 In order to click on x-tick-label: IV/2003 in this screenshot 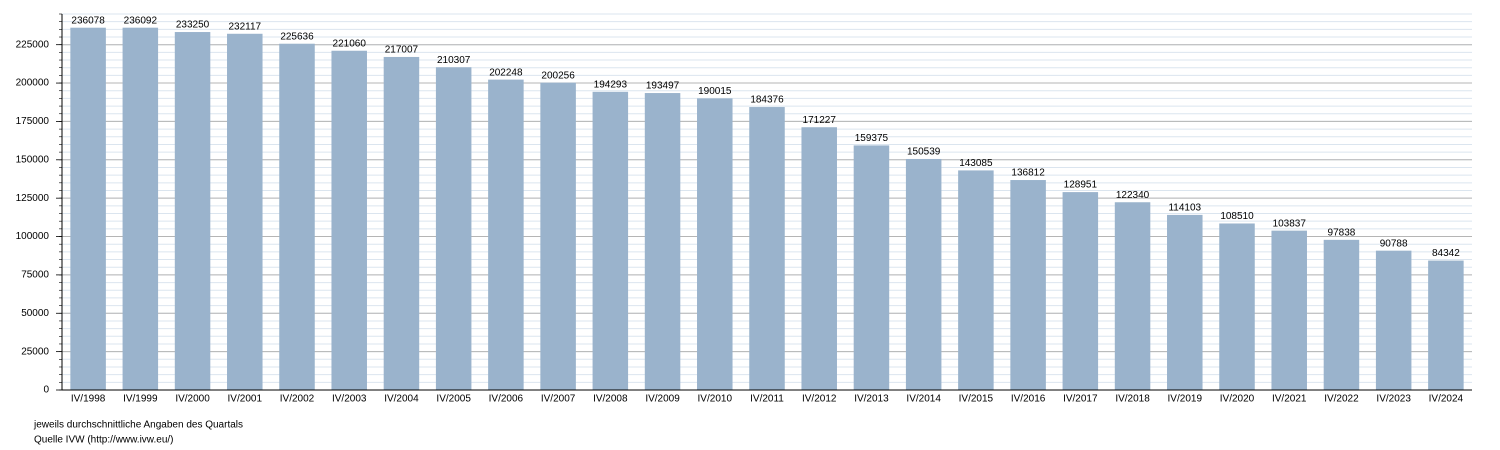, I will do `click(349, 399)`.